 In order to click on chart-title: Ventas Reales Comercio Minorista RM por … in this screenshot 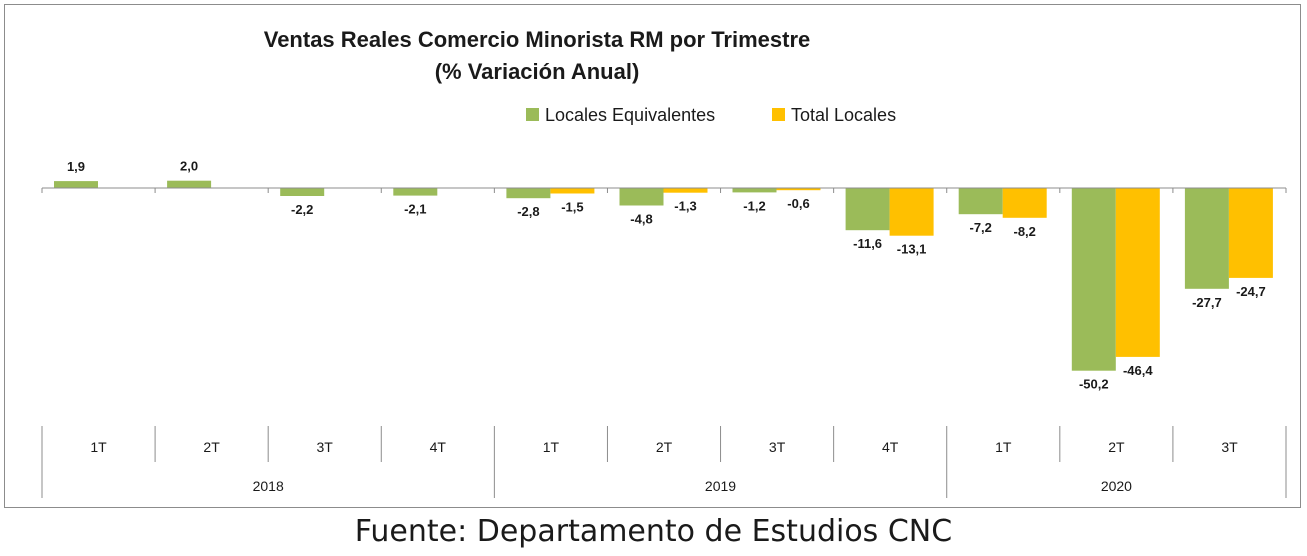, I will do `click(537, 39)`.